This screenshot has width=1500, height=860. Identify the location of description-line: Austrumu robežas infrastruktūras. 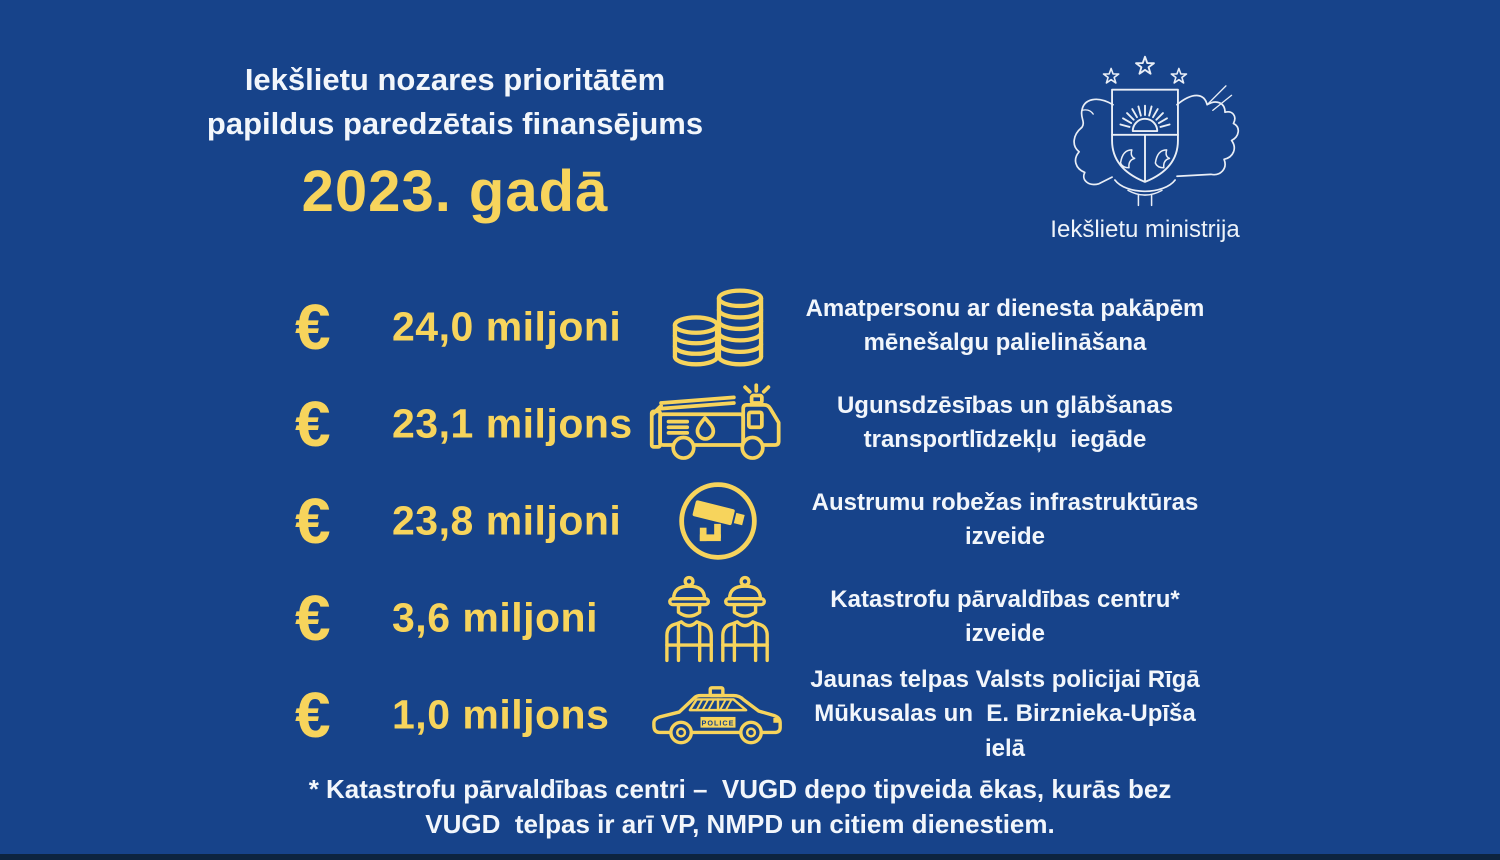
(1005, 502).